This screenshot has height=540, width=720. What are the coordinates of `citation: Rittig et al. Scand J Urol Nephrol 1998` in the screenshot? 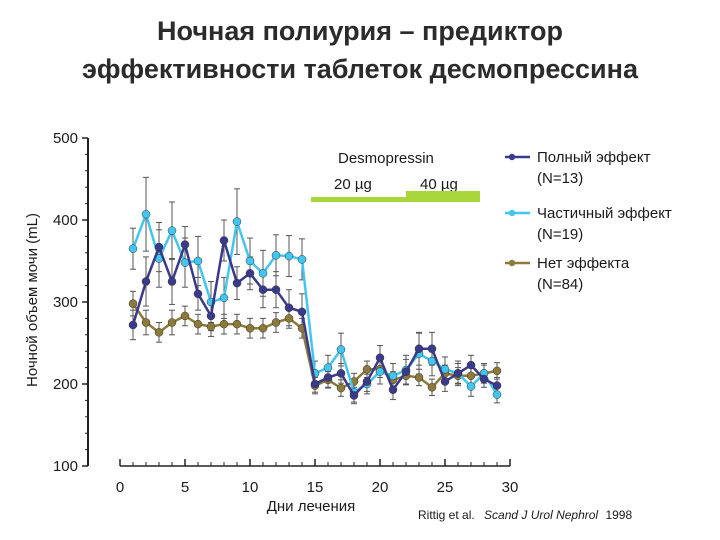 It's located at (525, 515).